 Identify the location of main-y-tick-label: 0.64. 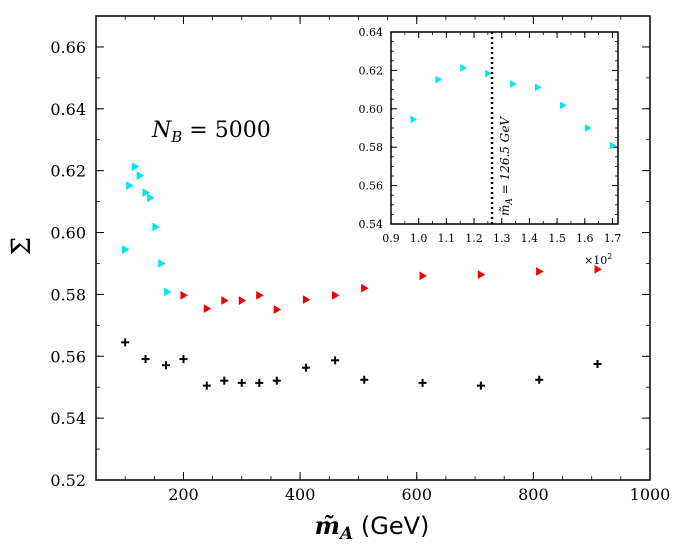
(68, 109).